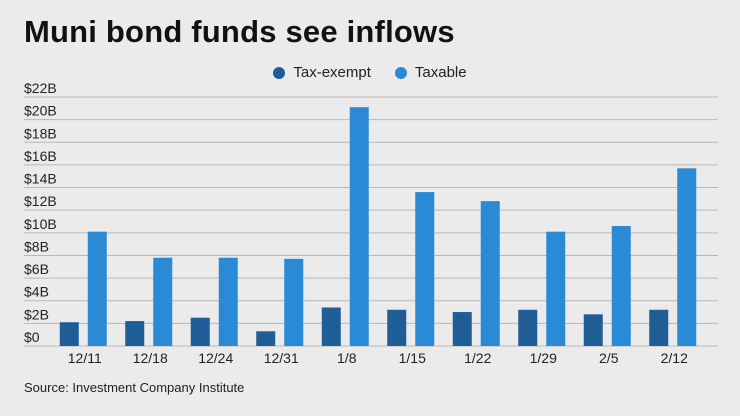 The image size is (740, 416). Describe the element at coordinates (40, 179) in the screenshot. I see `y-tick-label: $14B` at that location.